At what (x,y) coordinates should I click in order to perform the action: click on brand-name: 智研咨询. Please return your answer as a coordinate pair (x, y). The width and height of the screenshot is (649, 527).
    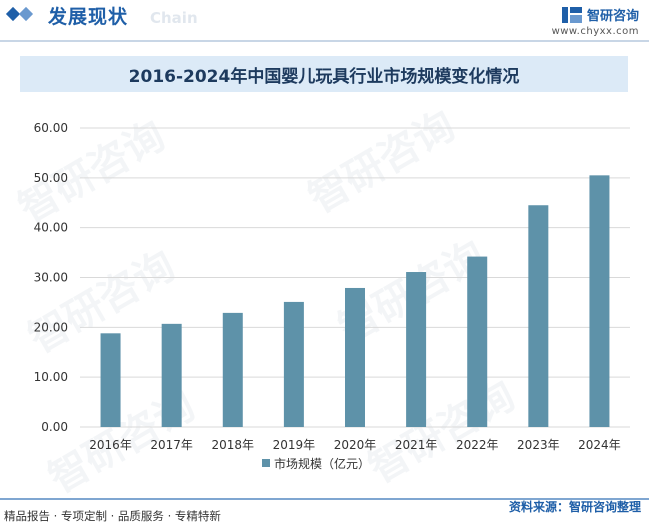
    Looking at the image, I should click on (612, 16).